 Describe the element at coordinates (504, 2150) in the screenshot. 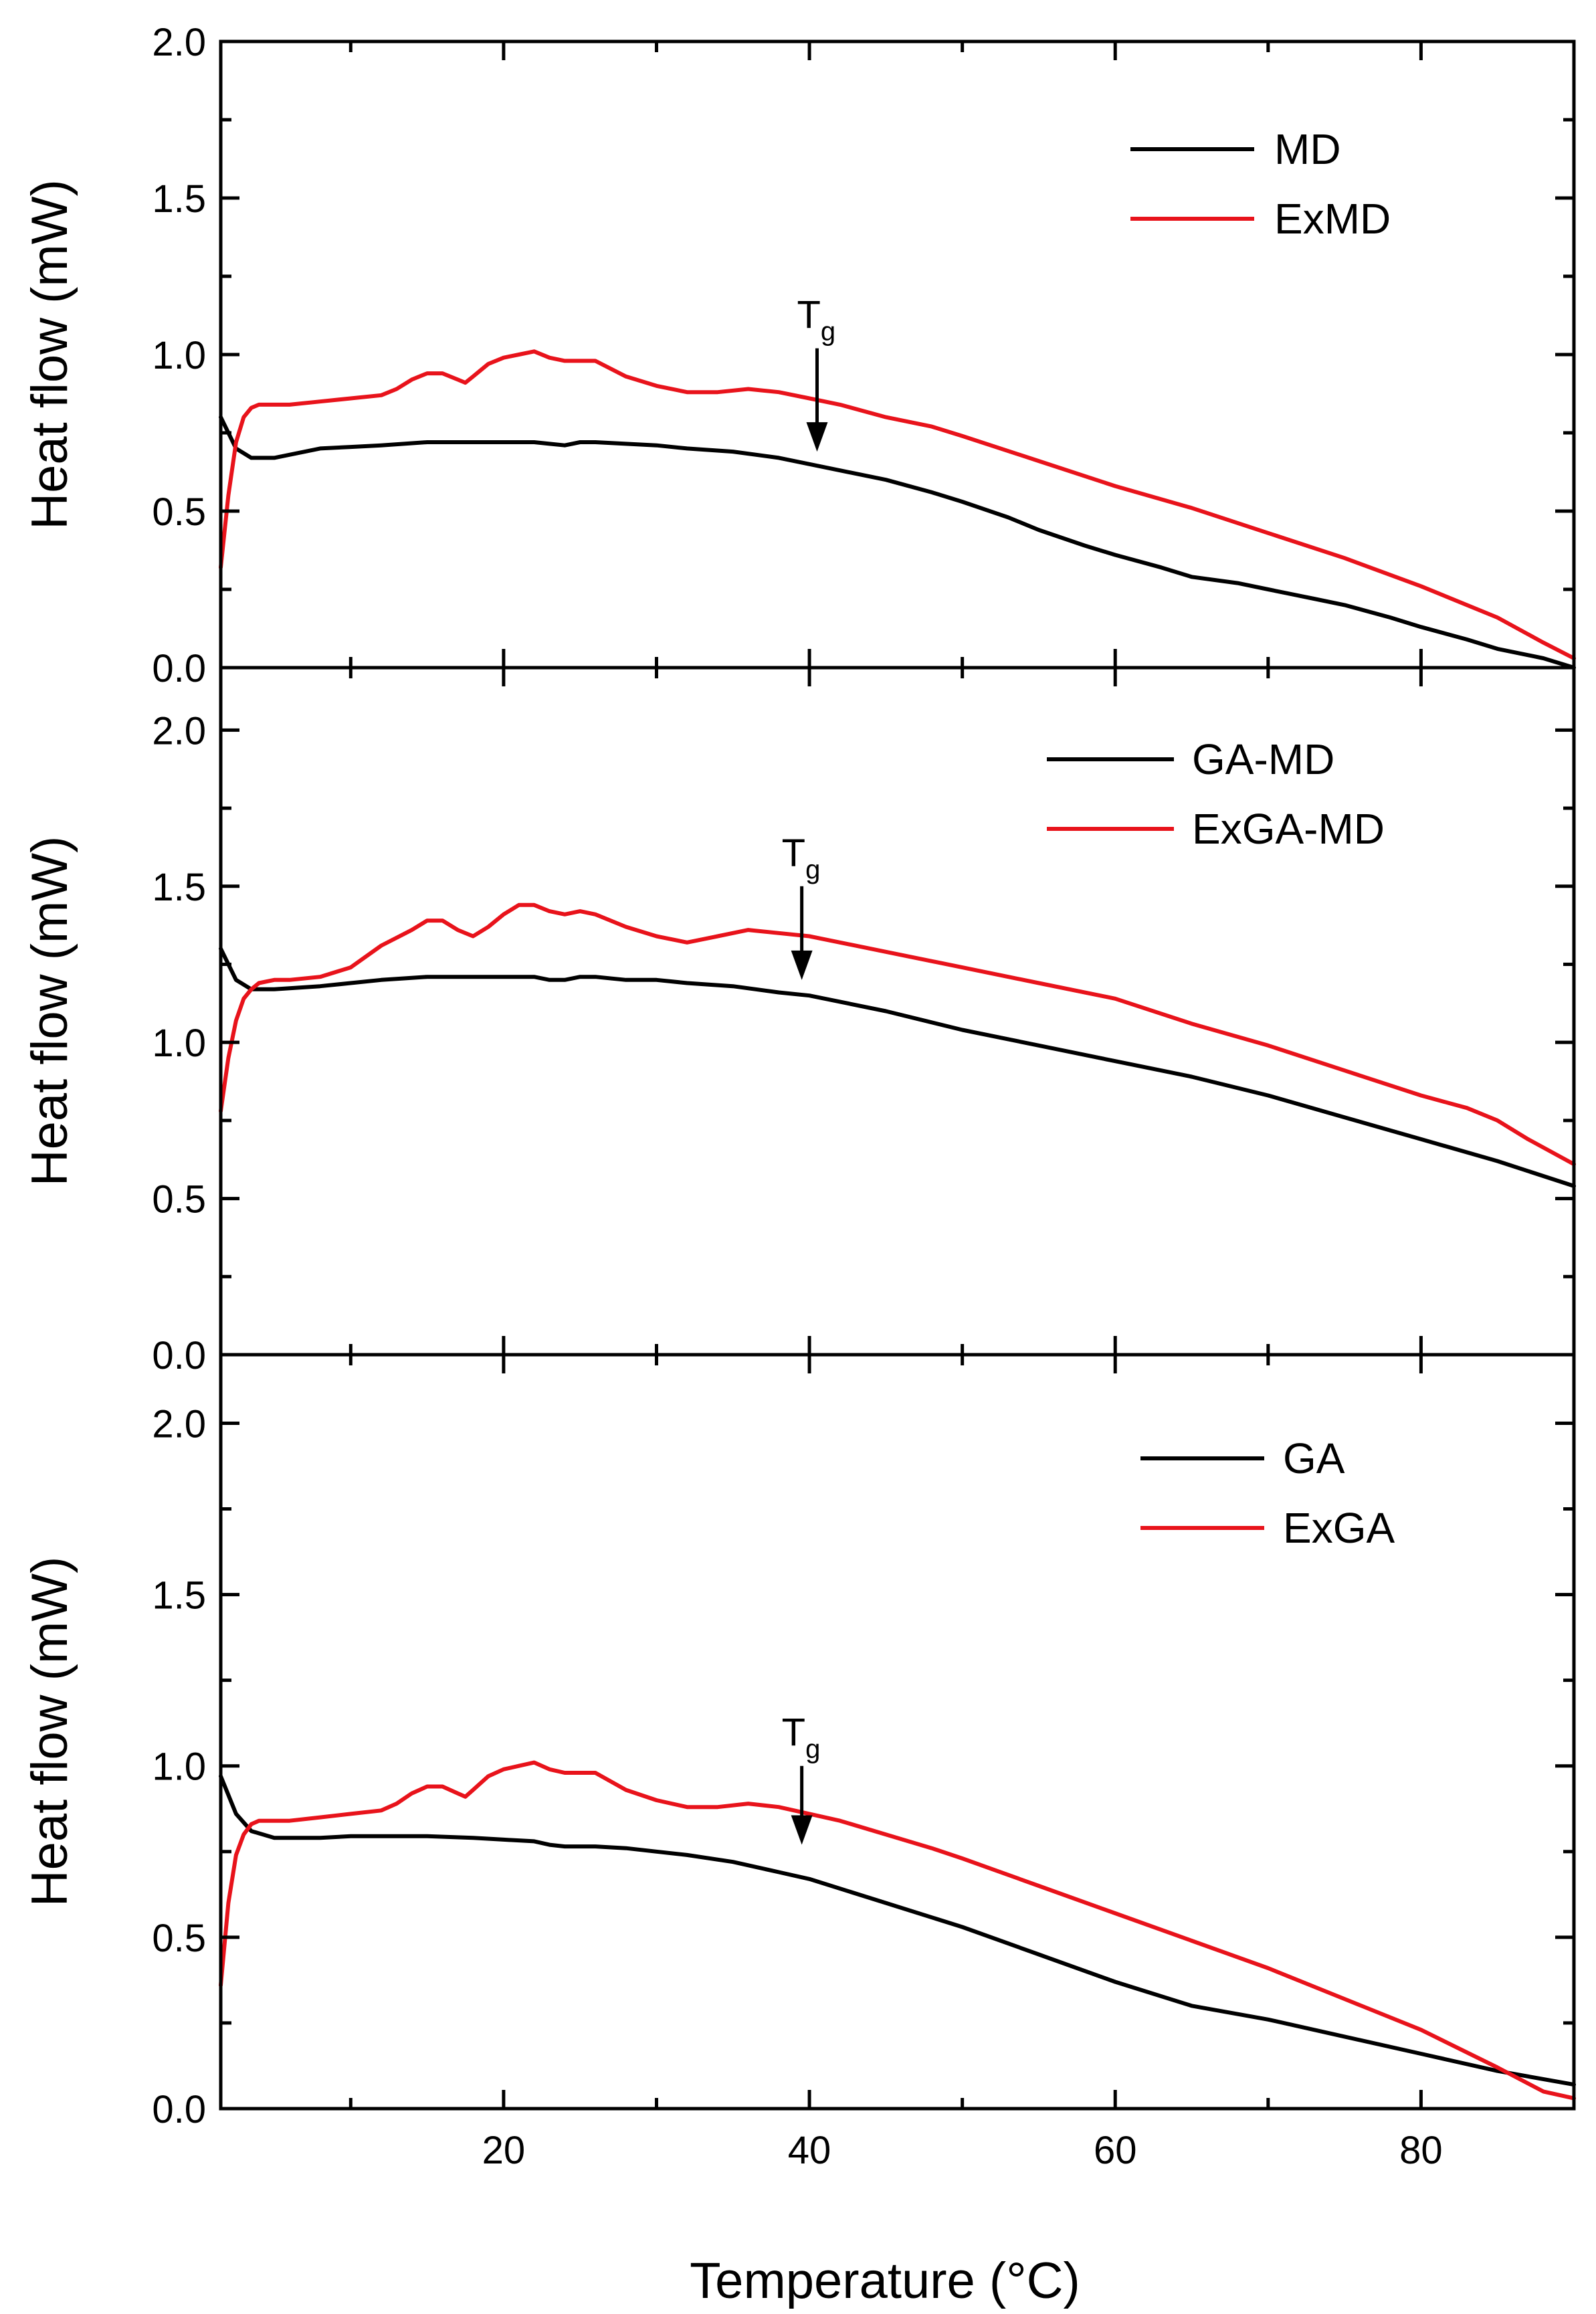

I see `x-tick-label: 20` at that location.